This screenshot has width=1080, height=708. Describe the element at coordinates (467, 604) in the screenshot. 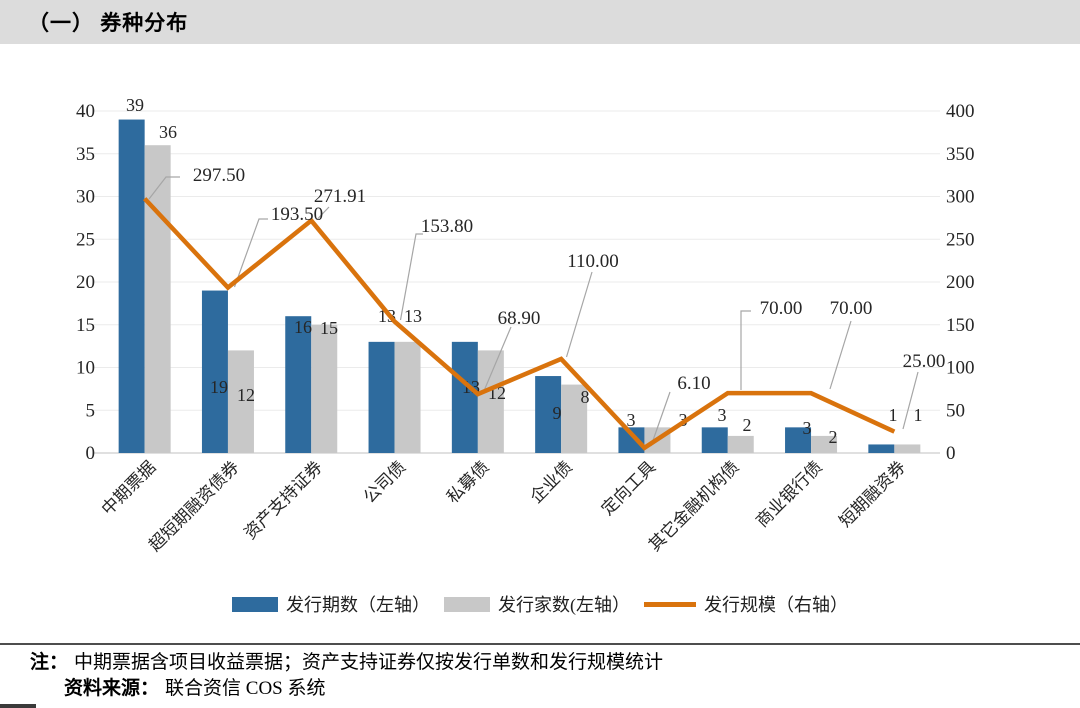

I see `gray-bar-swatch-icon` at that location.